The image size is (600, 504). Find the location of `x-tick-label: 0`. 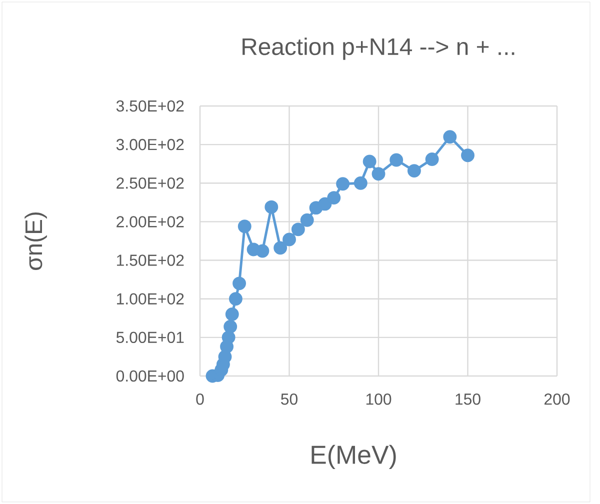

x-tick-label: 0 is located at coordinates (200, 399).